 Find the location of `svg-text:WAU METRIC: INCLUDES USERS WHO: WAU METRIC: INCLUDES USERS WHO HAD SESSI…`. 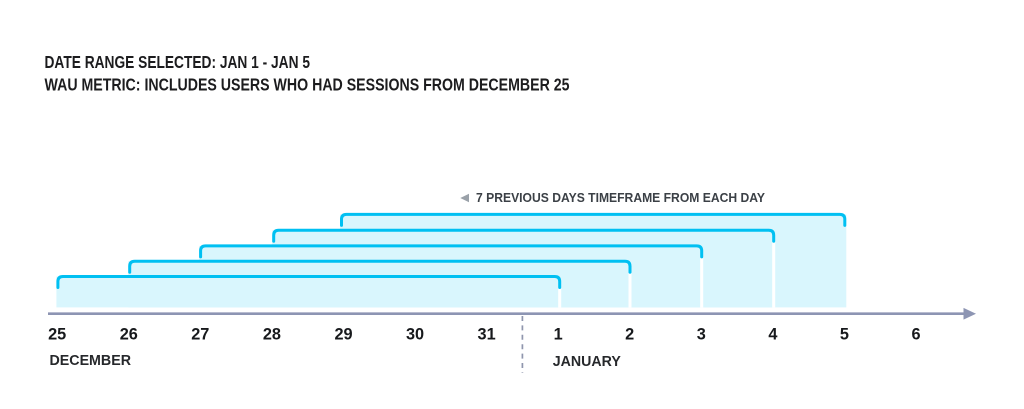

svg-text:WAU METRIC: INCLUDES USERS WHO: WAU METRIC: INCLUDES USERS WHO HAD SESSI… is located at coordinates (307, 84).